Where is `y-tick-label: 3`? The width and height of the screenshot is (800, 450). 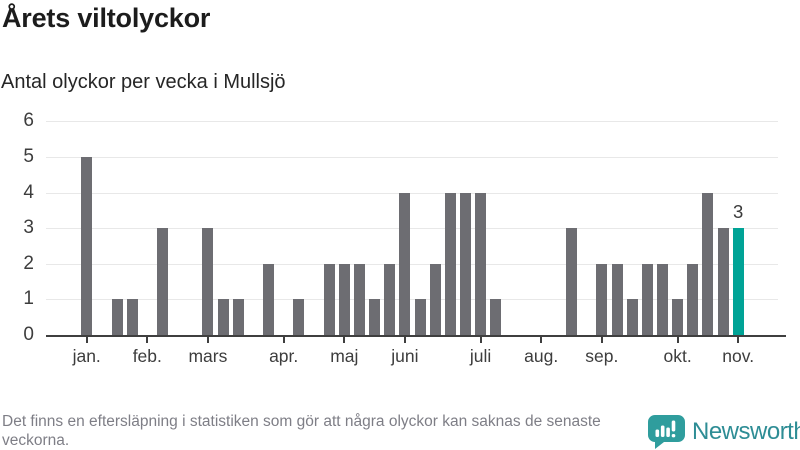
y-tick-label: 3 is located at coordinates (28, 228).